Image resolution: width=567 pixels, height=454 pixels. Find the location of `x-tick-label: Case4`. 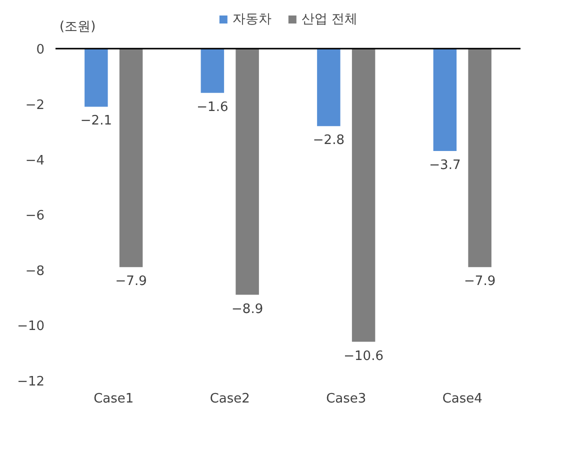

x-tick-label: Case4 is located at coordinates (462, 399).